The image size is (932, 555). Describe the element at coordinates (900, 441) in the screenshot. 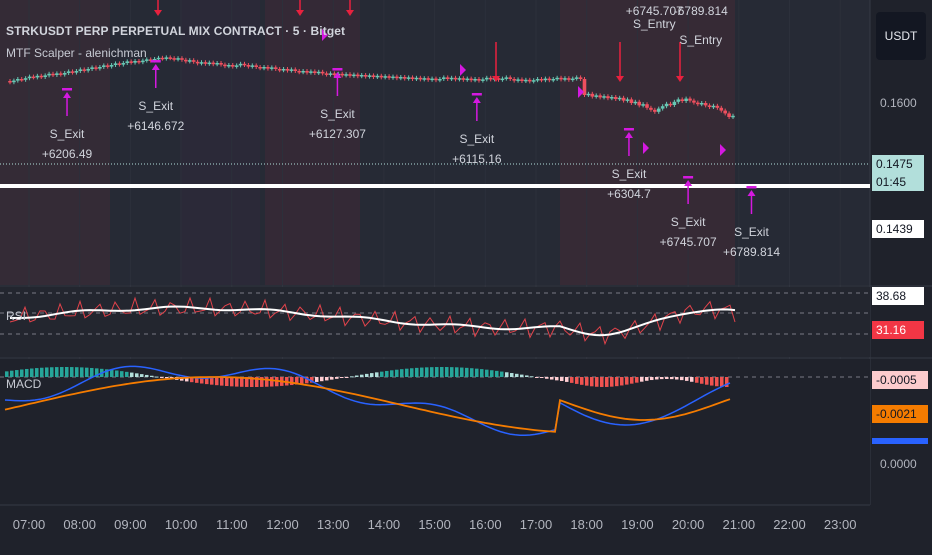

I see `macd-line-tag` at that location.